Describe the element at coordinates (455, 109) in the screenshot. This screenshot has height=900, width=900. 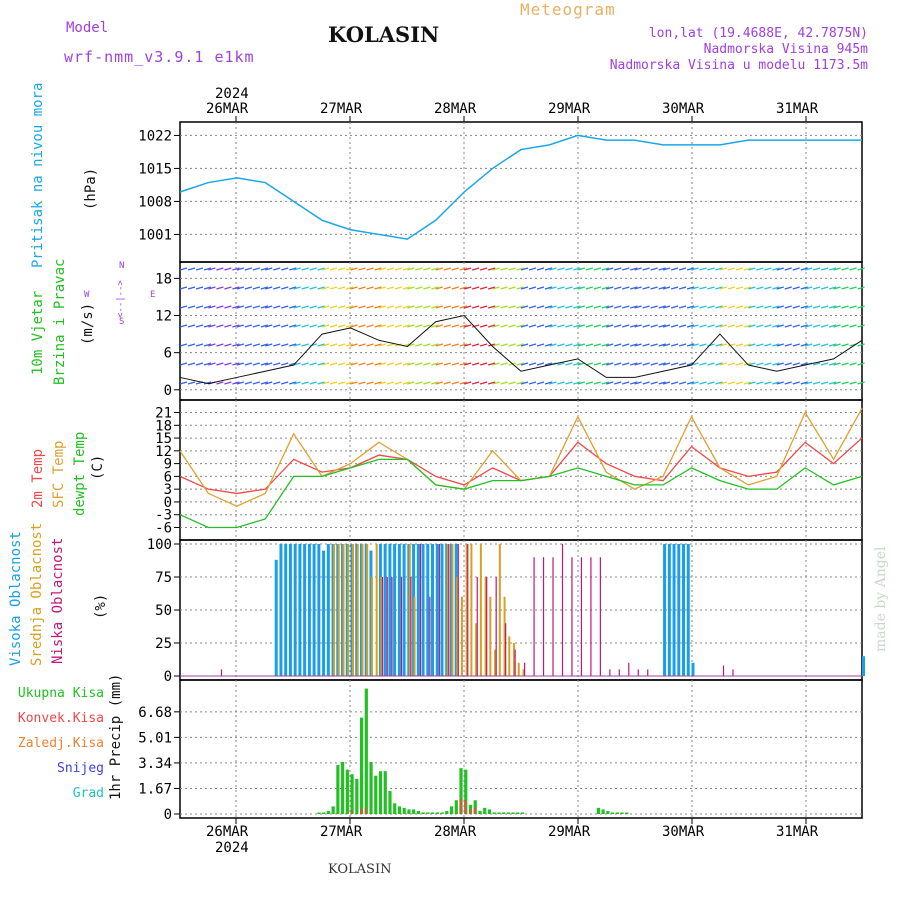
I see `top-date-label: 28MAR` at that location.